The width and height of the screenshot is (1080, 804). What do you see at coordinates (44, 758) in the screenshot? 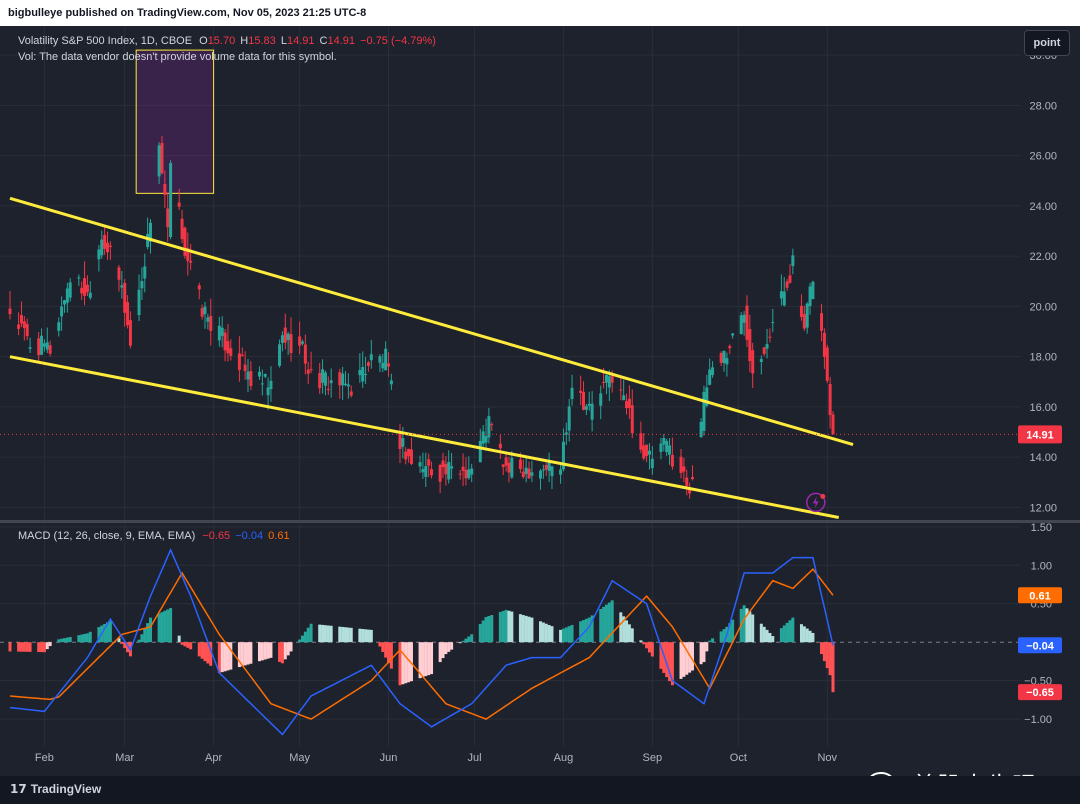
I see `time-axis-label: Feb` at bounding box center [44, 758].